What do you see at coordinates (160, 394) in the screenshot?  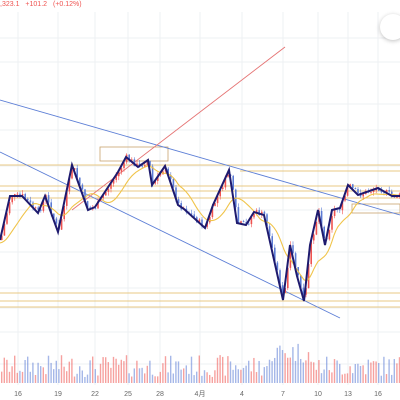 I see `x-tick-label: 28` at bounding box center [160, 394].